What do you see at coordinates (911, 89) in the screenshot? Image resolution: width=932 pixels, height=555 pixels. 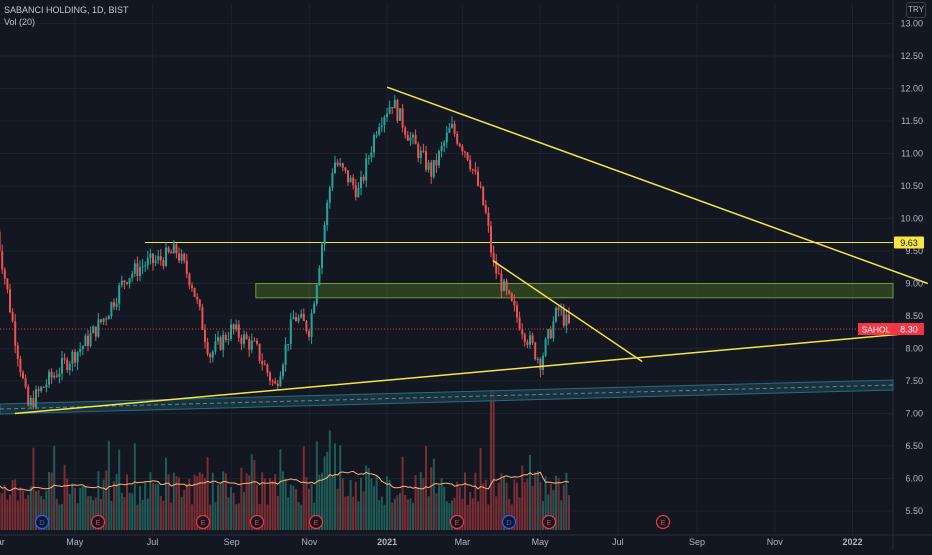 I see `price-tick-label: 12.00` at bounding box center [911, 89].